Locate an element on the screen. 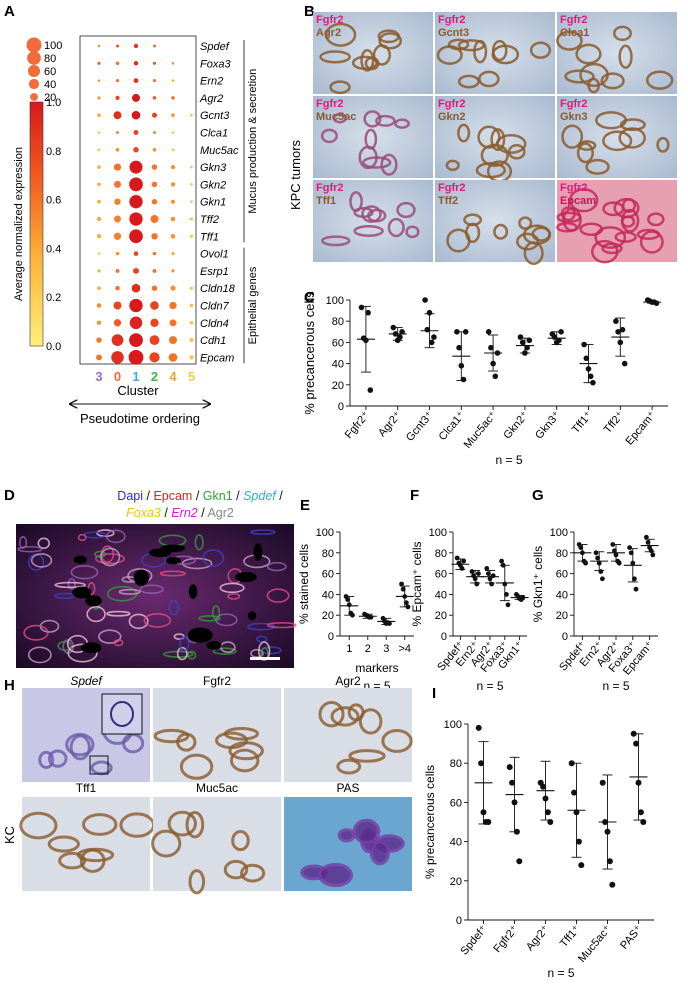 This screenshot has height=985, width=688. x-tick-label: Fgfr2⁺ is located at coordinates (506, 939).